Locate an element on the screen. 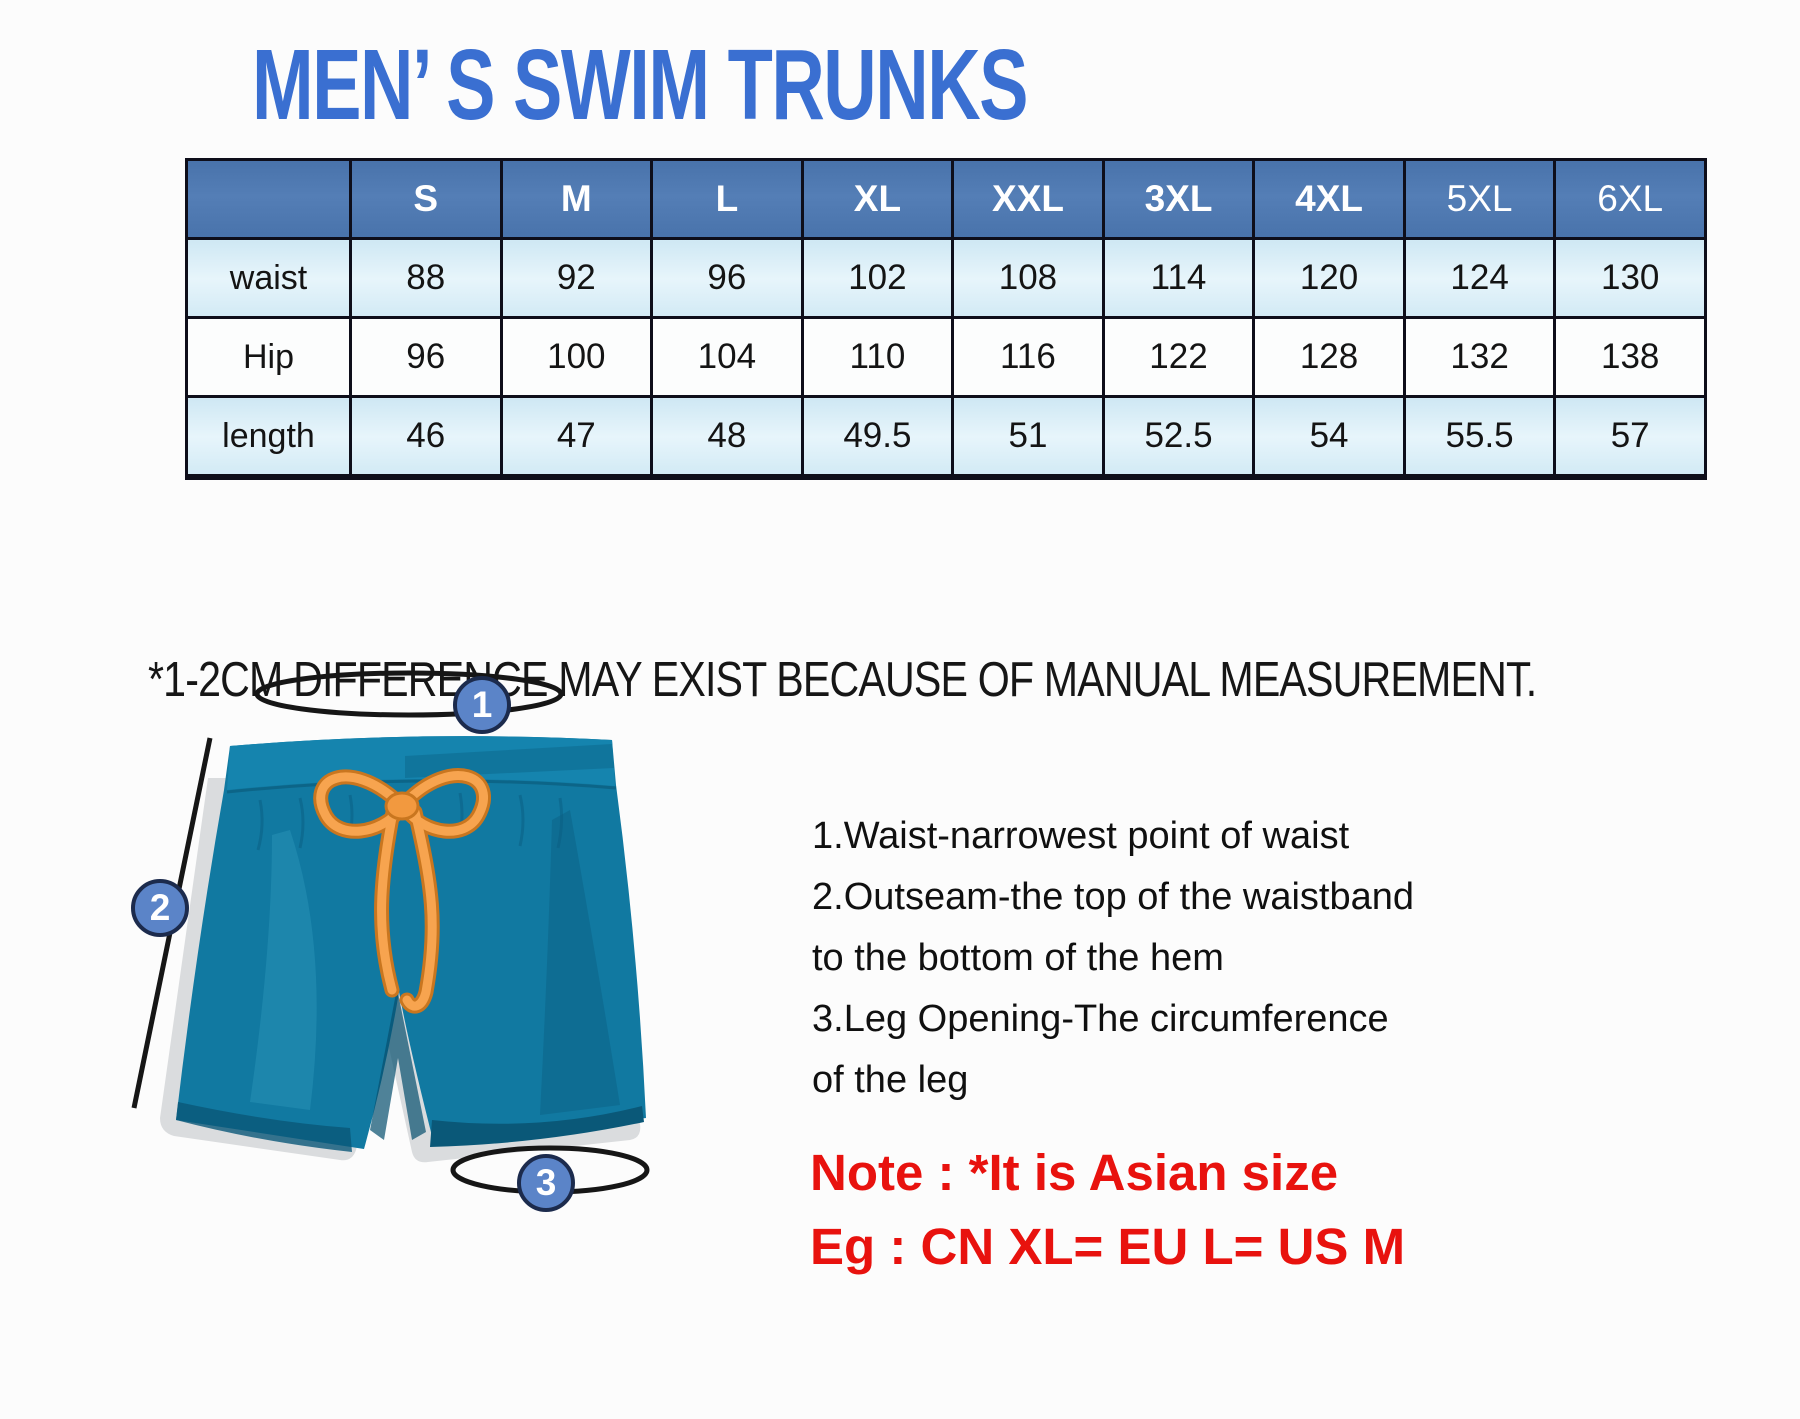  header-cell-5xl: 5XL is located at coordinates (1479, 199).